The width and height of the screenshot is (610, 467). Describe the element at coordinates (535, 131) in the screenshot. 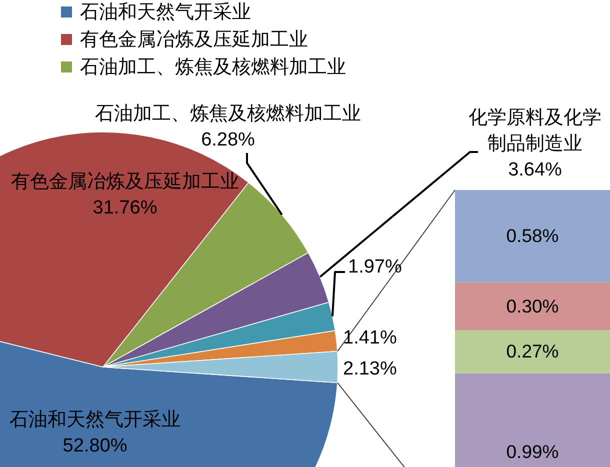

I see `slice-label: 化学原料及化学制品制造业` at that location.